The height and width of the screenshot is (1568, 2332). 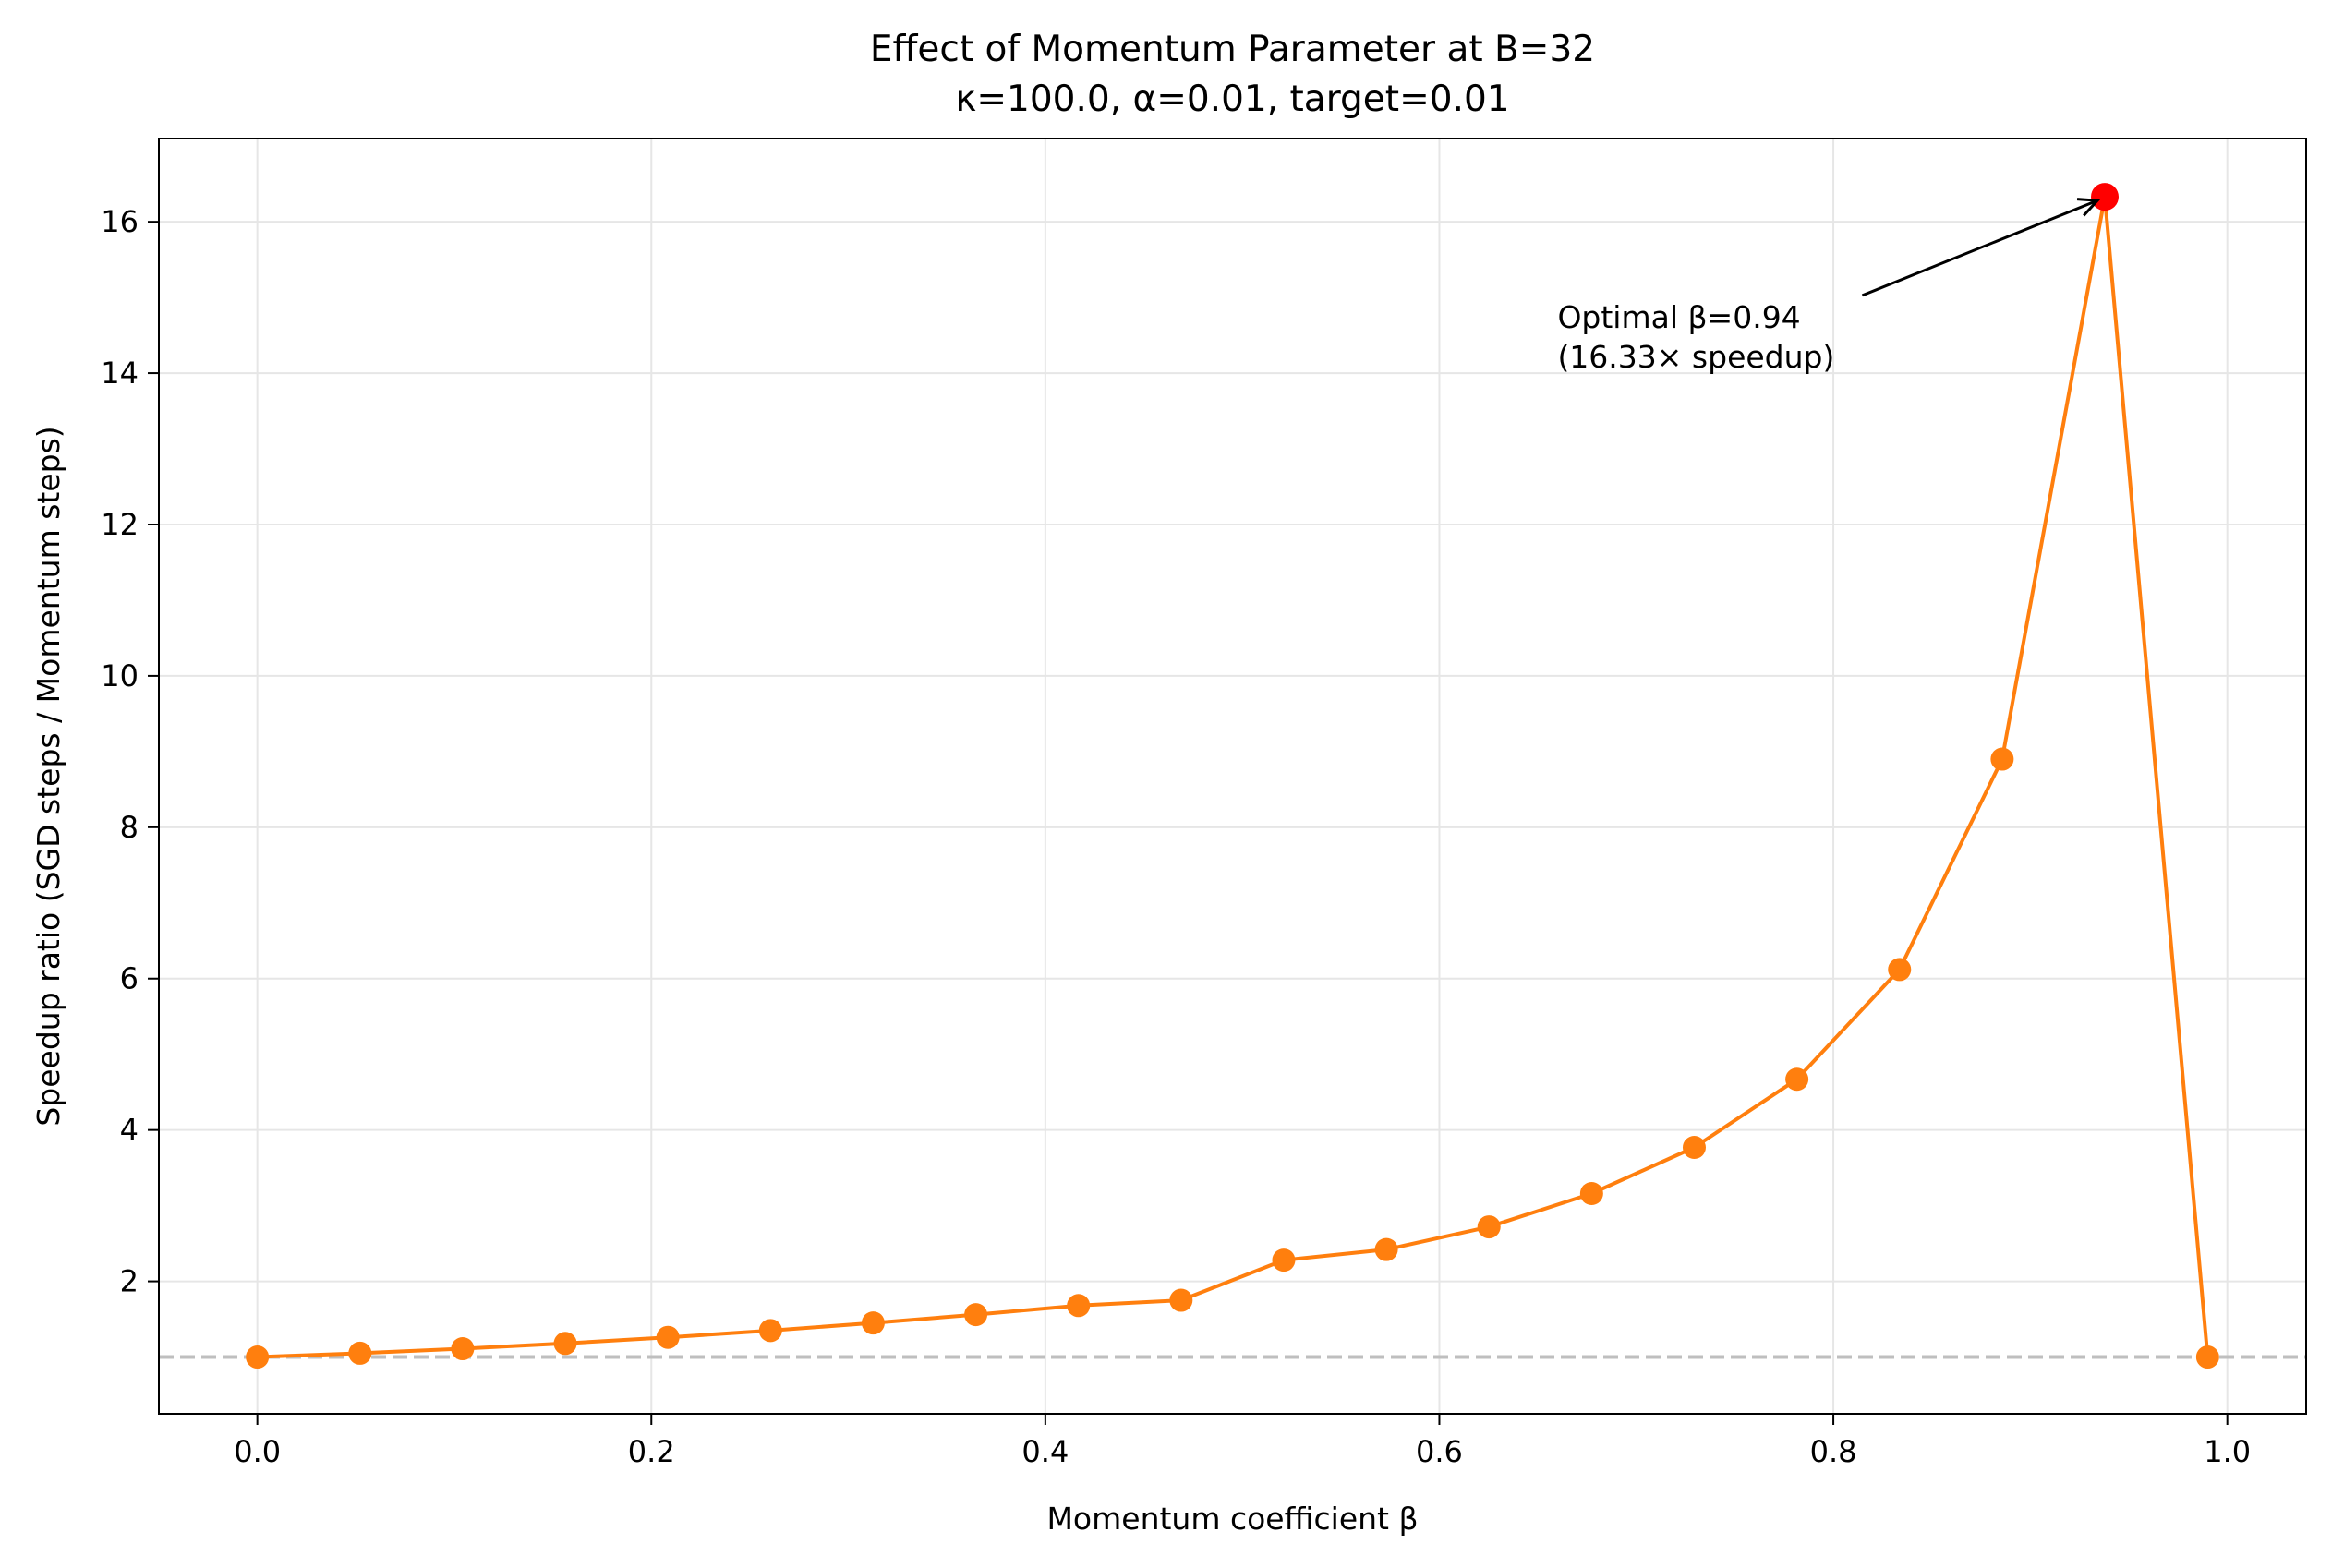 What do you see at coordinates (2227, 1451) in the screenshot?
I see `x-tick-label: 1.0` at bounding box center [2227, 1451].